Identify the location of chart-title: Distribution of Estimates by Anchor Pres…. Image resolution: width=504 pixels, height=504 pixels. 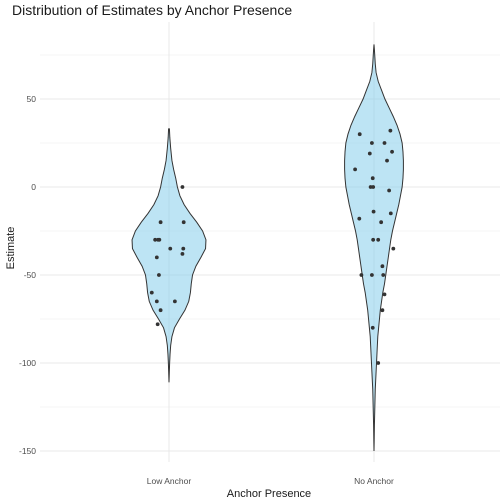
(152, 10).